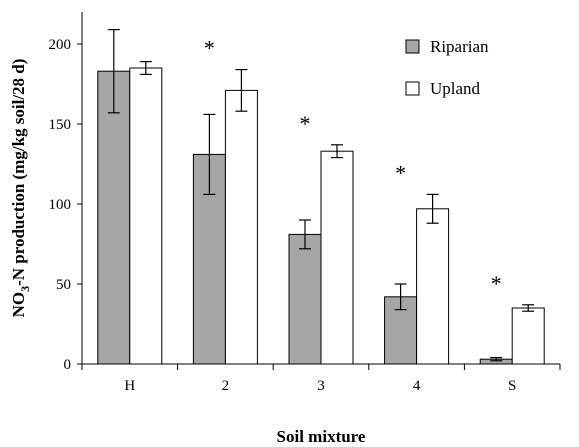  Describe the element at coordinates (321, 386) in the screenshot. I see `x-tick-label: 3` at that location.